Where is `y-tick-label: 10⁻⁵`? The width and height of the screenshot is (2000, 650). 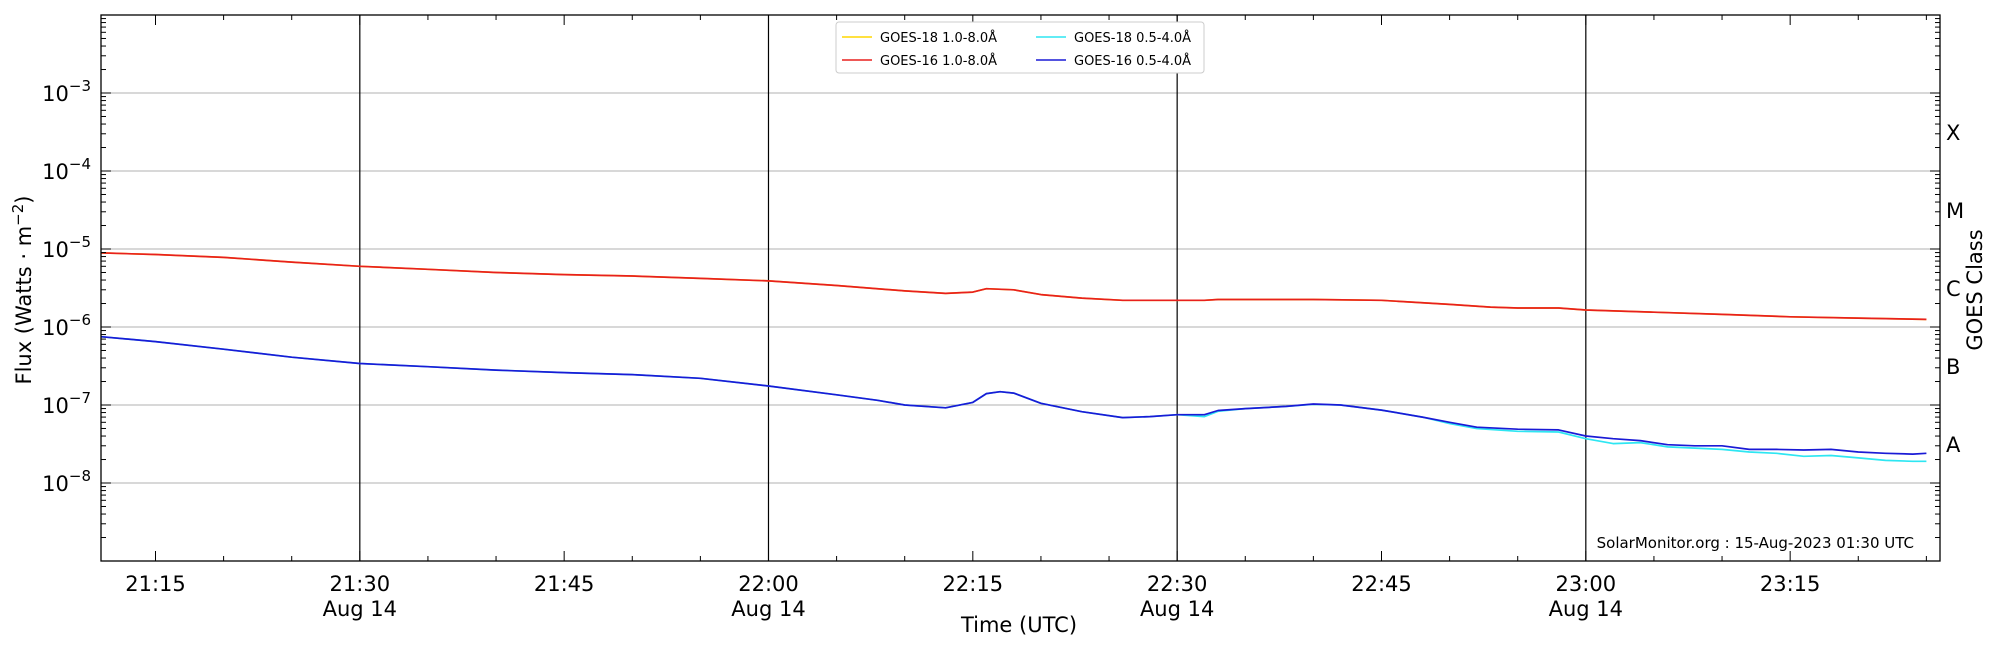 y-tick-label: 10⁻⁵ is located at coordinates (66, 247).